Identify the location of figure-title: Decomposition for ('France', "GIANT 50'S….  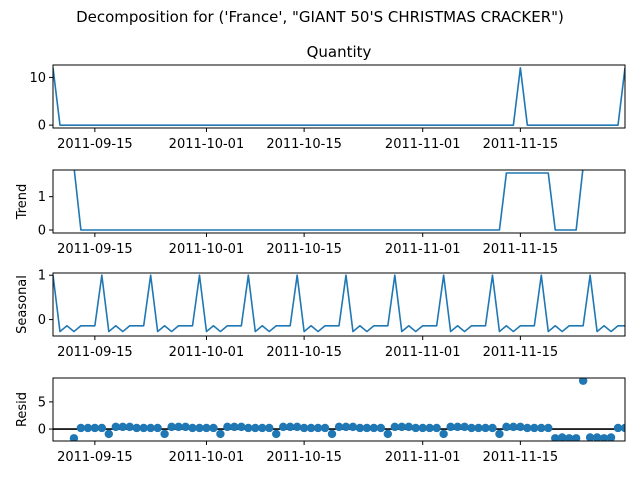
(320, 17).